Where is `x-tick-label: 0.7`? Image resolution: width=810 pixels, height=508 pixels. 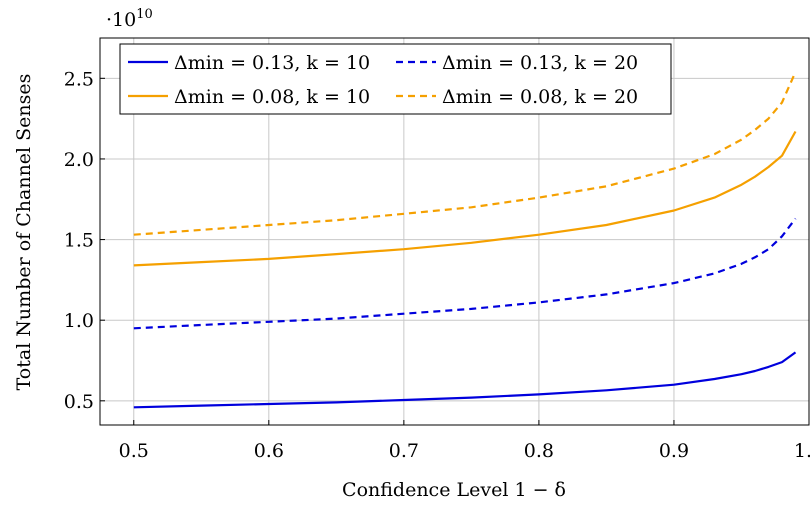 x-tick-label: 0.7 is located at coordinates (404, 451).